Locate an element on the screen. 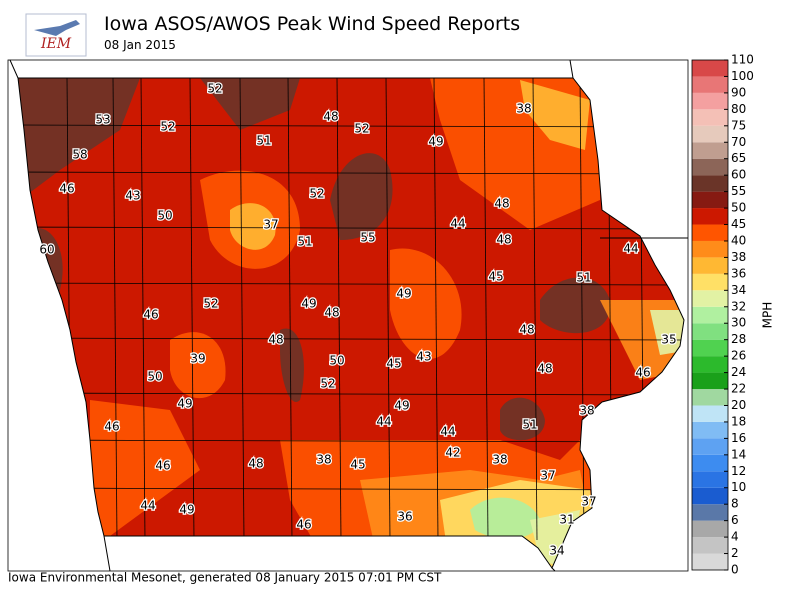 This screenshot has width=800, height=600. colorbar-tick-label: 22 is located at coordinates (738, 389).